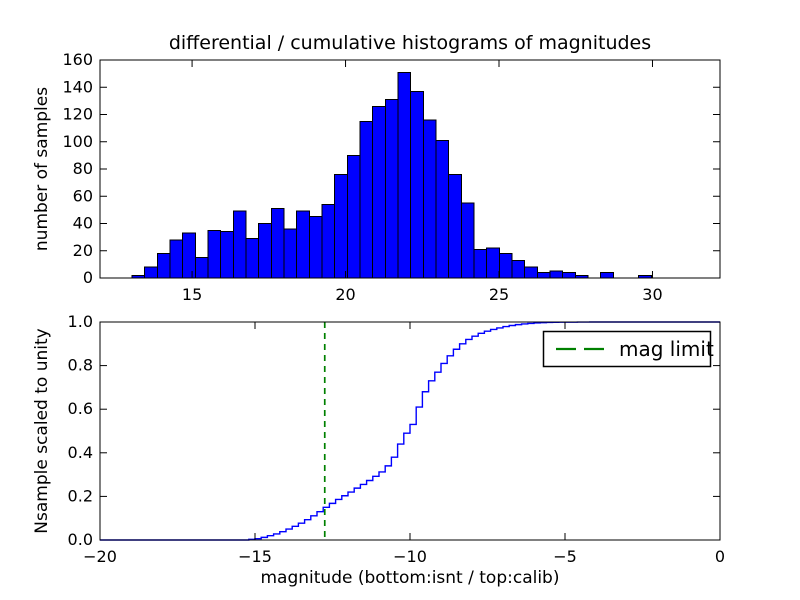  What do you see at coordinates (80, 452) in the screenshot?
I see `y-tick-label: 0.4` at bounding box center [80, 452].